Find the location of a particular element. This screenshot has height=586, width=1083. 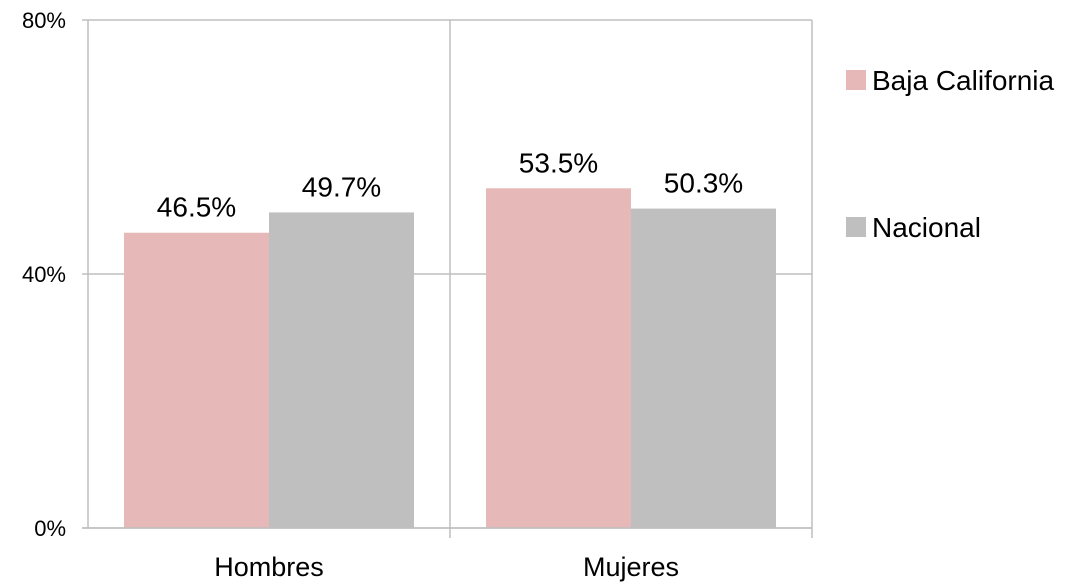

y-tick-labels: 0% 40% 80% is located at coordinates (44, 274).